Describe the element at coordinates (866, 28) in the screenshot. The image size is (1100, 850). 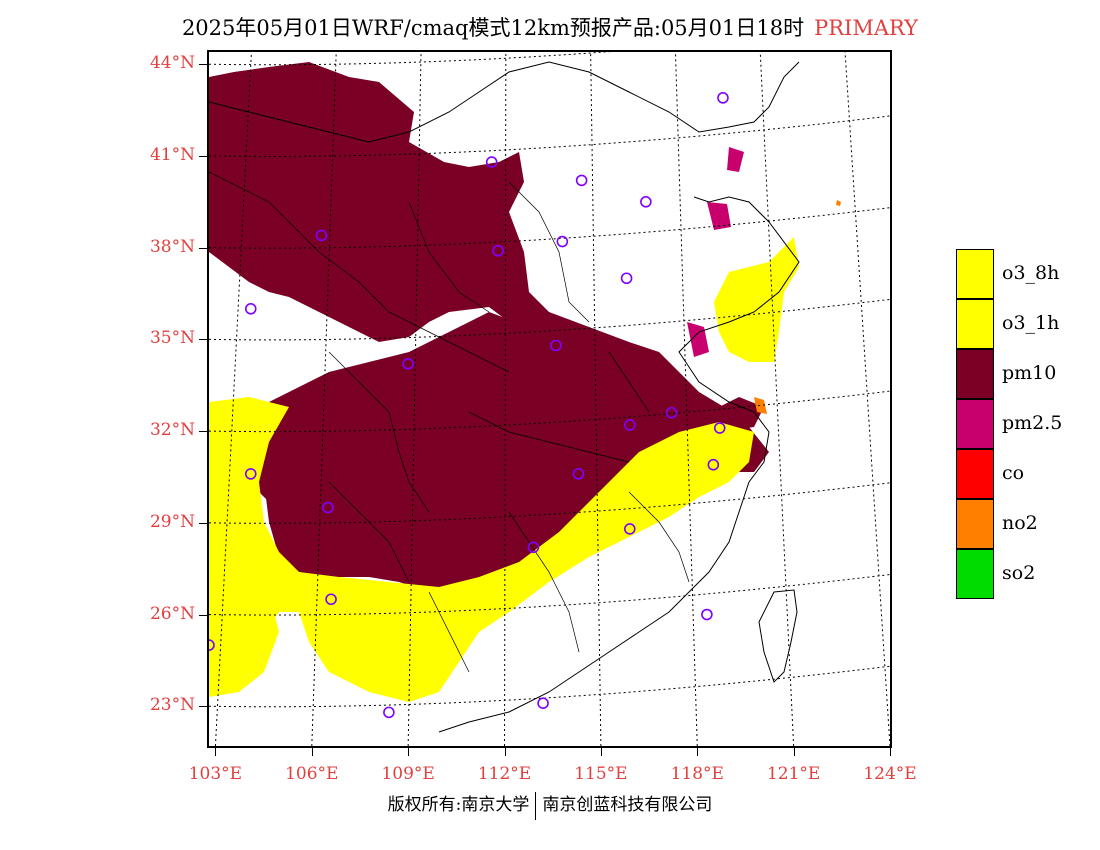
I see `title-tag: PRIMARY` at that location.